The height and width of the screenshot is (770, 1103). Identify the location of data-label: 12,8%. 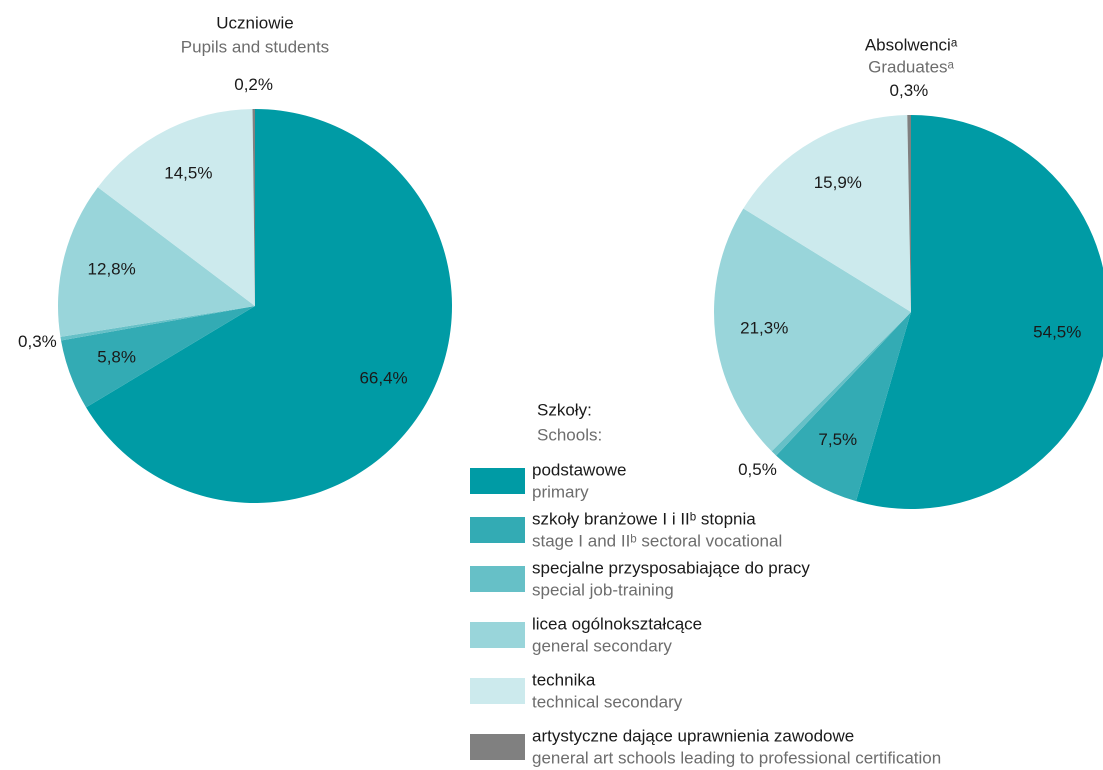
(112, 269).